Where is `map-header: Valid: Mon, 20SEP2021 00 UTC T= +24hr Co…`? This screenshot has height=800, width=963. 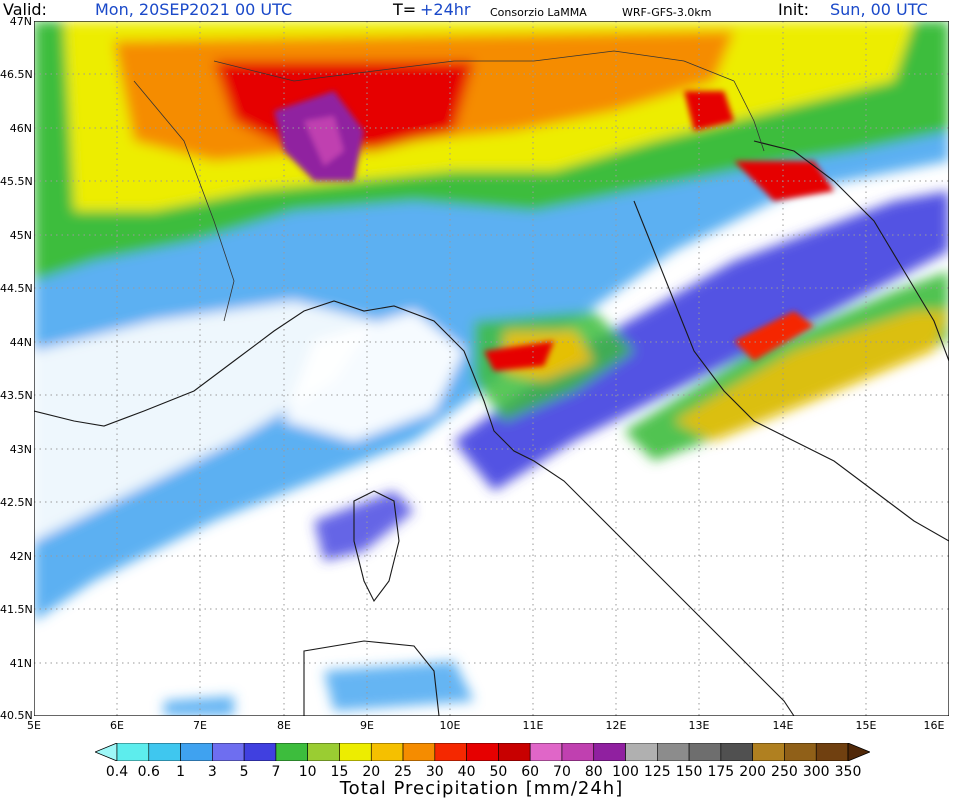
map-header: Valid: Mon, 20SEP2021 00 UTC T= +24hr Co… is located at coordinates (481, 10).